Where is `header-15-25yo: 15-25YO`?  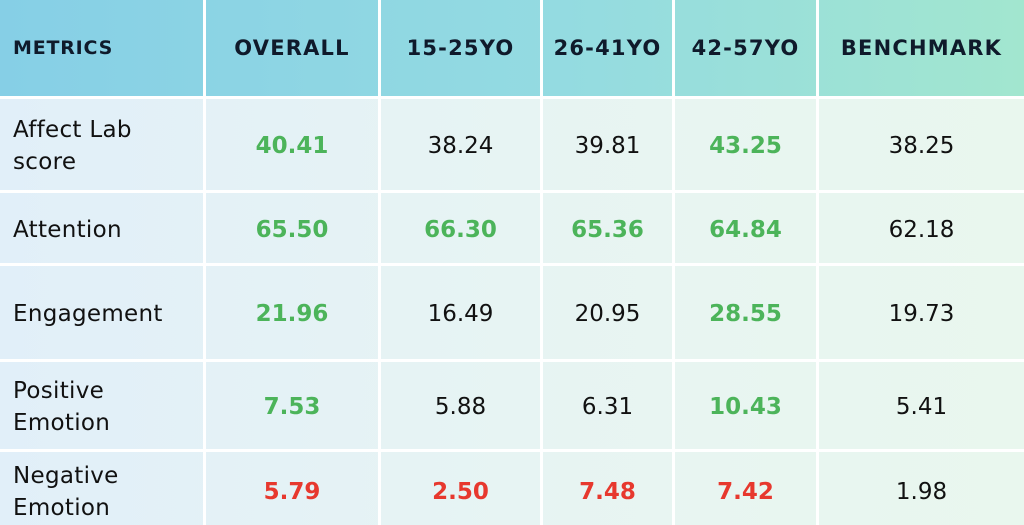
header-15-25yo: 15-25YO is located at coordinates (462, 48).